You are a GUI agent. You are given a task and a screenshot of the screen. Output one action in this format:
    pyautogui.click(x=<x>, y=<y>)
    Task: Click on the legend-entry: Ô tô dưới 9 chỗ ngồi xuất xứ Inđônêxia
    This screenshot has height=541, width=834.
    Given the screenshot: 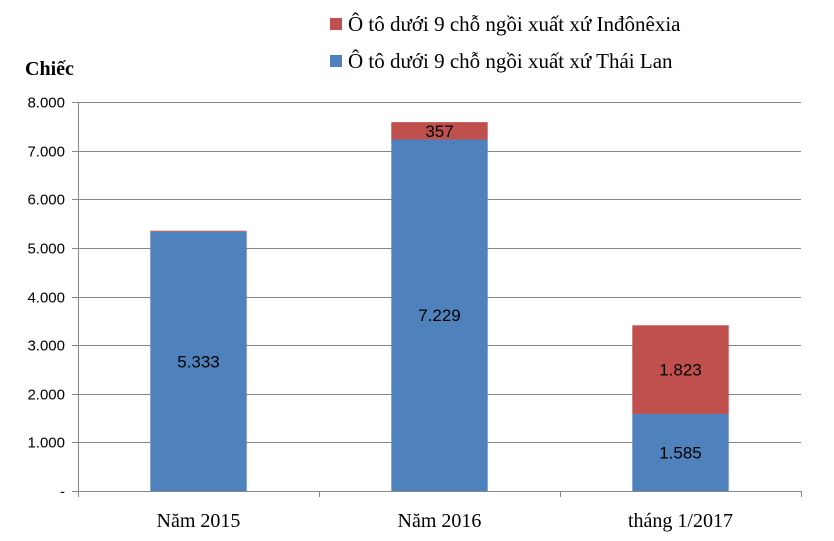 What is the action you would take?
    pyautogui.click(x=514, y=24)
    